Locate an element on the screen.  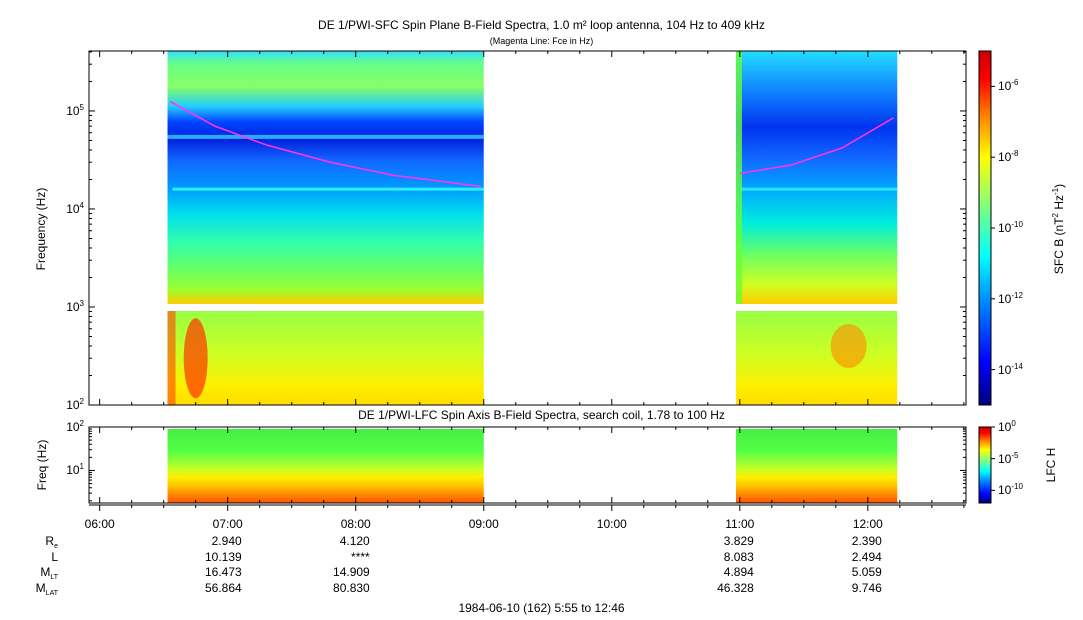
ephemeris-value: 2.390 is located at coordinates (866, 541).